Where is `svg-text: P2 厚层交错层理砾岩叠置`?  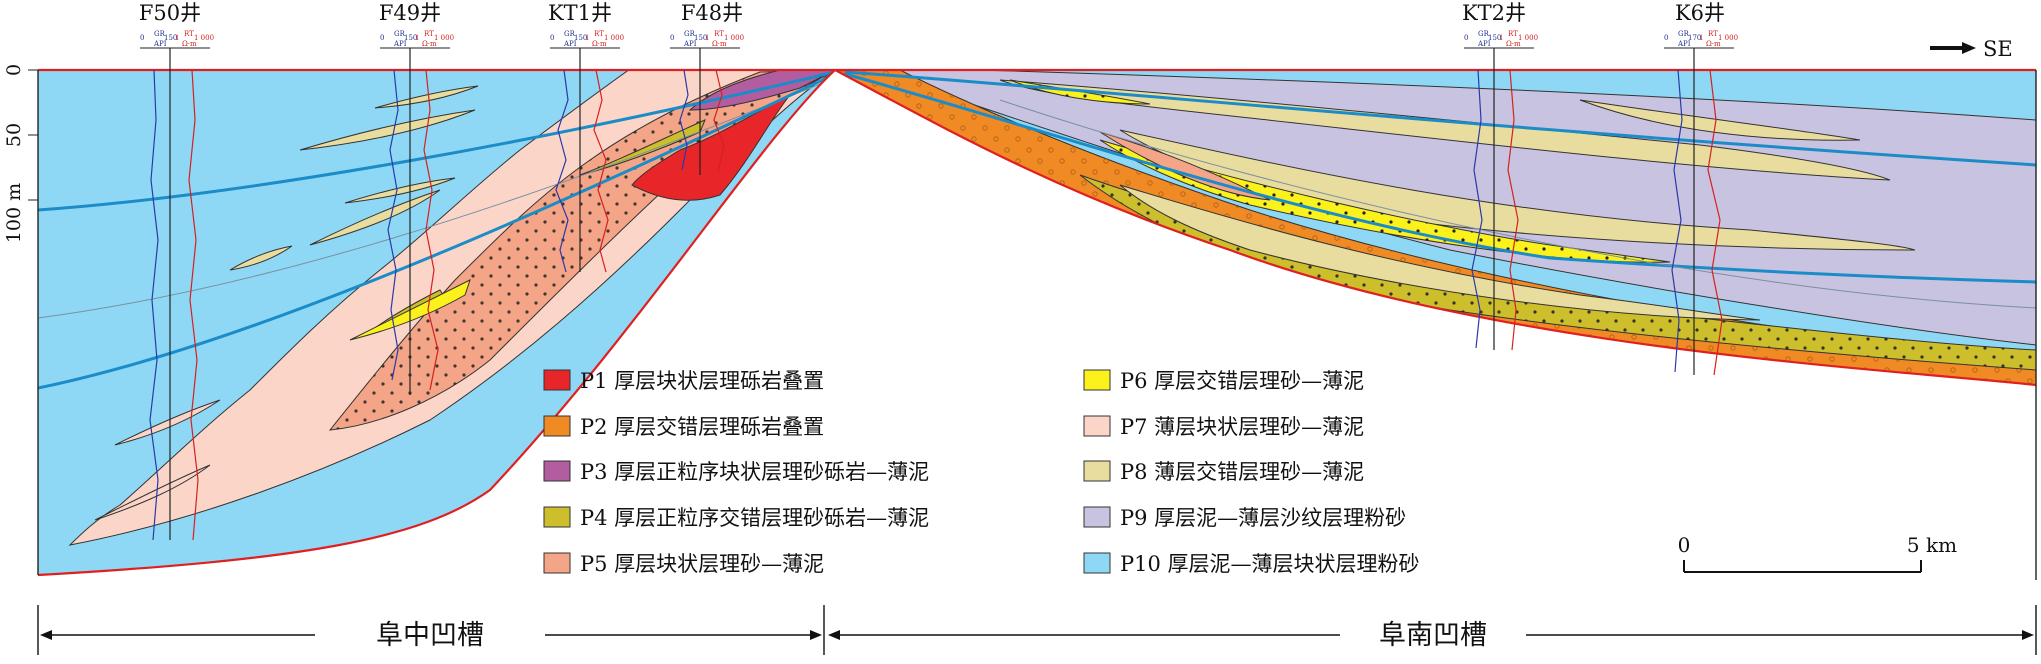 svg-text: P2 厚层交错层理砾岩叠置 is located at coordinates (702, 427).